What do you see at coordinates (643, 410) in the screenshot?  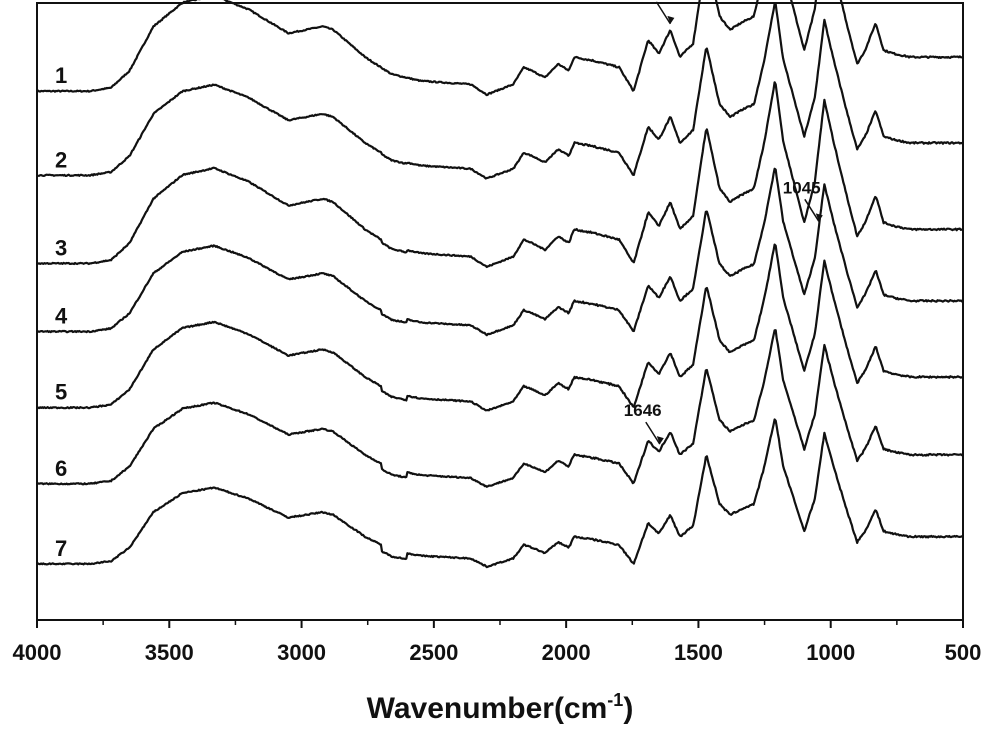 I see `annotation-label-1646: 1646` at bounding box center [643, 410].